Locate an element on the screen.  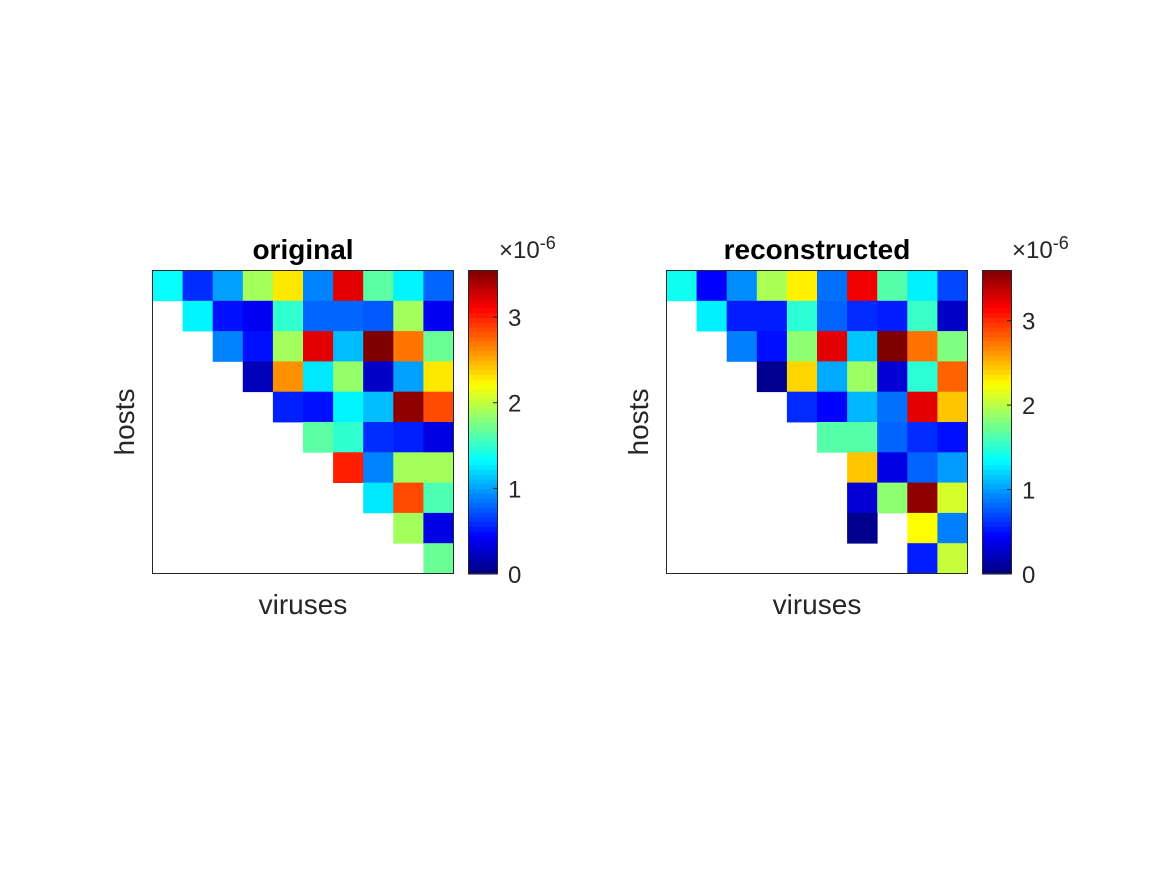
x-axis-label: viruses is located at coordinates (303, 604).